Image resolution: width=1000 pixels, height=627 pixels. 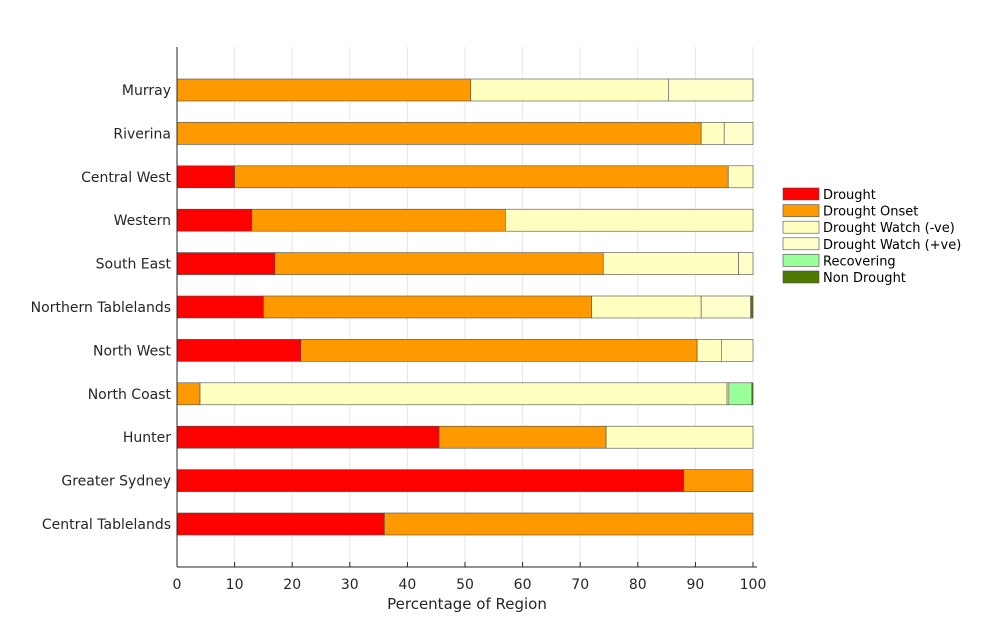 I want to click on legend-label: Drought Watch (+ve), so click(x=892, y=245).